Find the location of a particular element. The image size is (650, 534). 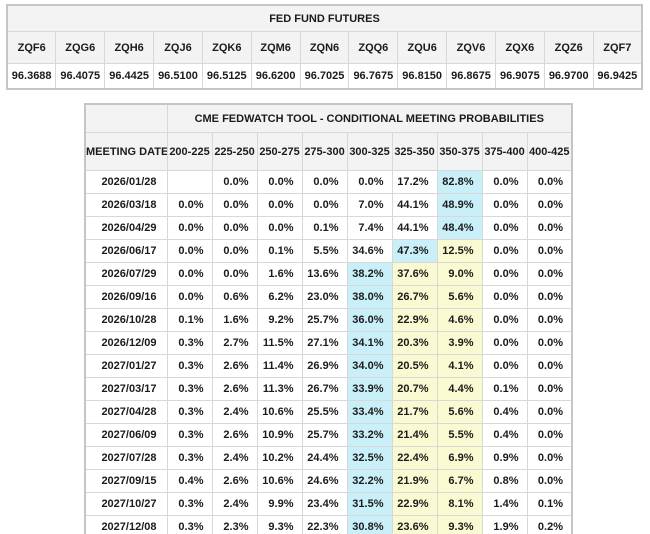

futures-price-cell: 96.7025 is located at coordinates (324, 76).